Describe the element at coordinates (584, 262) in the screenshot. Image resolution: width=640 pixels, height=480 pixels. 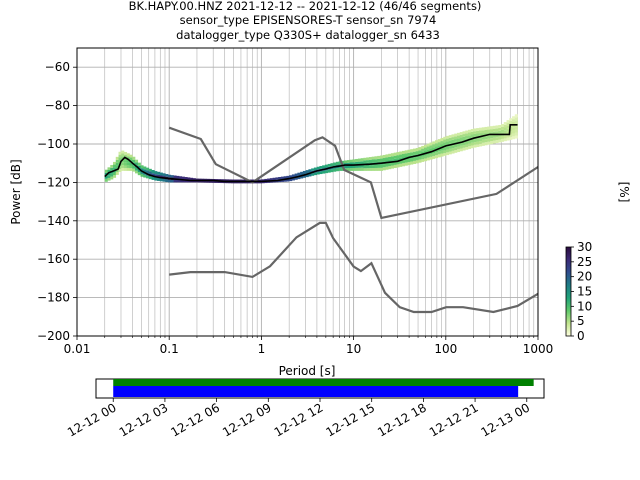
I see `colorbar-tick-label: 25` at that location.